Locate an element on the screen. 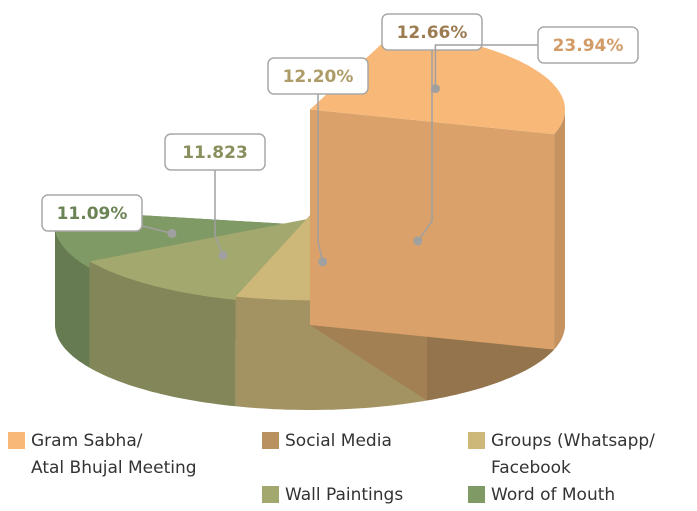  value-label: 23.94% is located at coordinates (588, 46).